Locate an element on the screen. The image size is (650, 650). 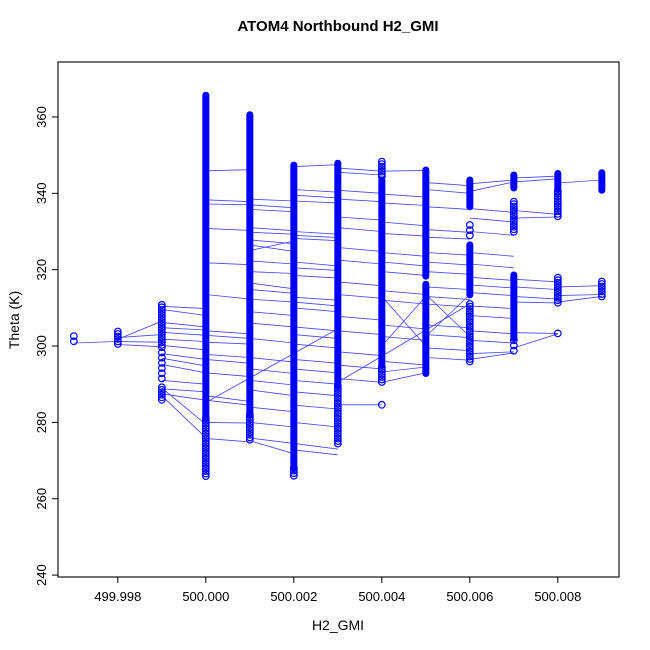
x-tick-label: 499.998 is located at coordinates (117, 596).